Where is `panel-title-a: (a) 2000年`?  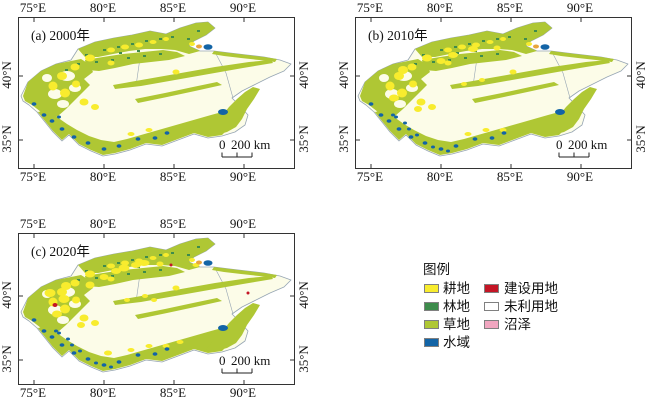 panel-title-a: (a) 2000年 is located at coordinates (60, 35).